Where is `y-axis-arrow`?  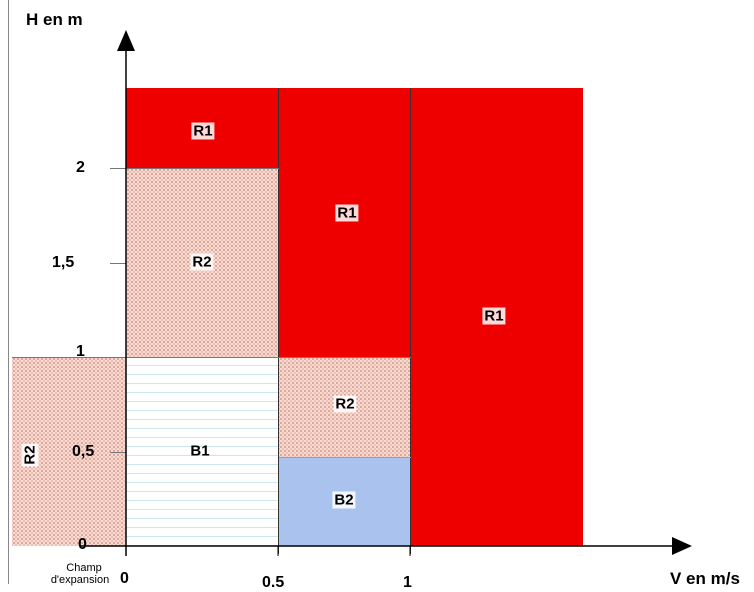 y-axis-arrow is located at coordinates (126, 40).